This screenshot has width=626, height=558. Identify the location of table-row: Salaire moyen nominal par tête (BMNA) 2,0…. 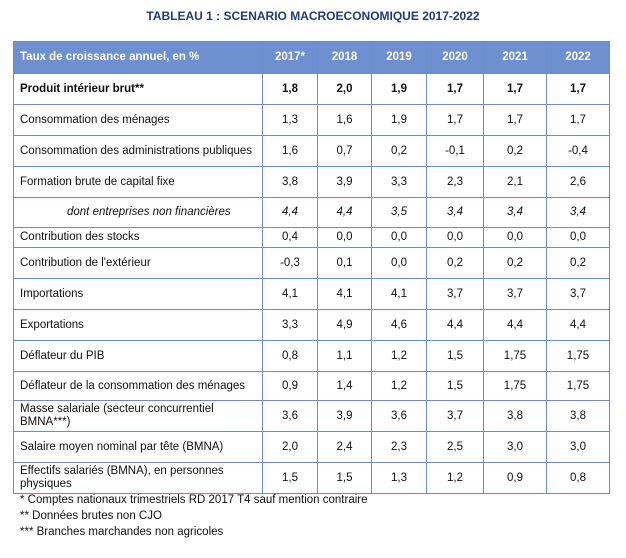
(311, 447).